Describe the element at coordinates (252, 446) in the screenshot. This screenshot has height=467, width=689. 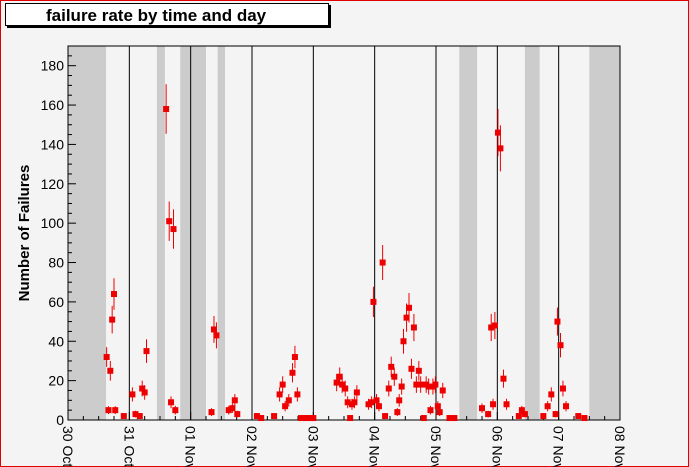
I see `x-tick-label: 02 Nov` at that location.